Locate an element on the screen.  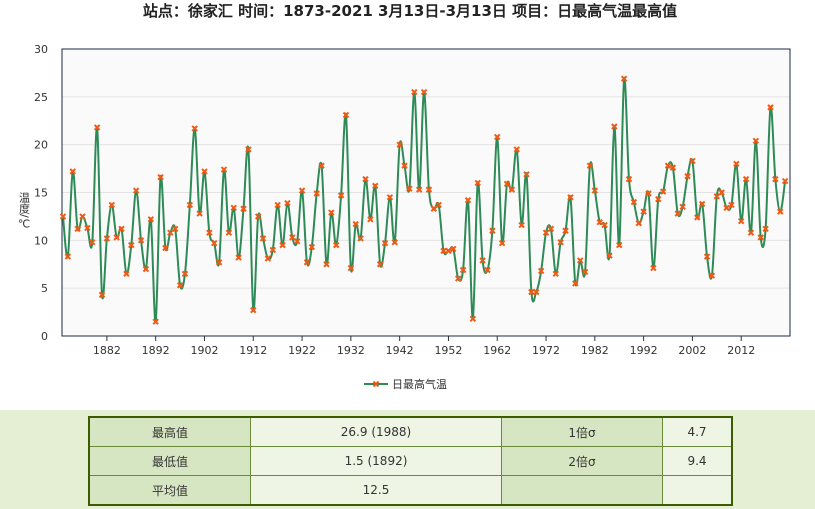
cell: 最低值 is located at coordinates (169, 461).